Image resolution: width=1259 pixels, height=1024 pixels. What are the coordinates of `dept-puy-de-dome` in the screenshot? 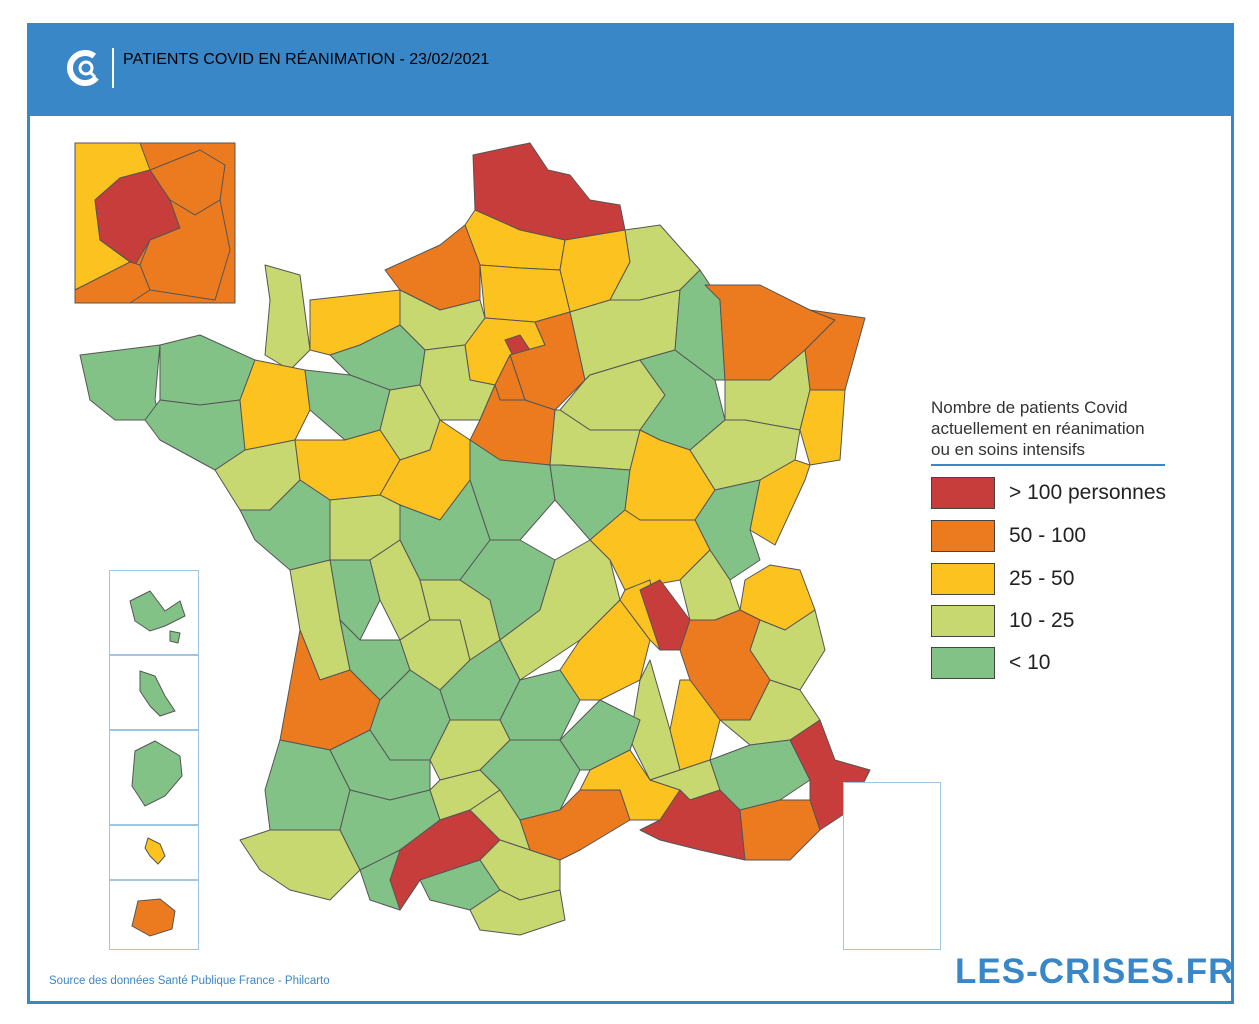 It's located at (560, 610).